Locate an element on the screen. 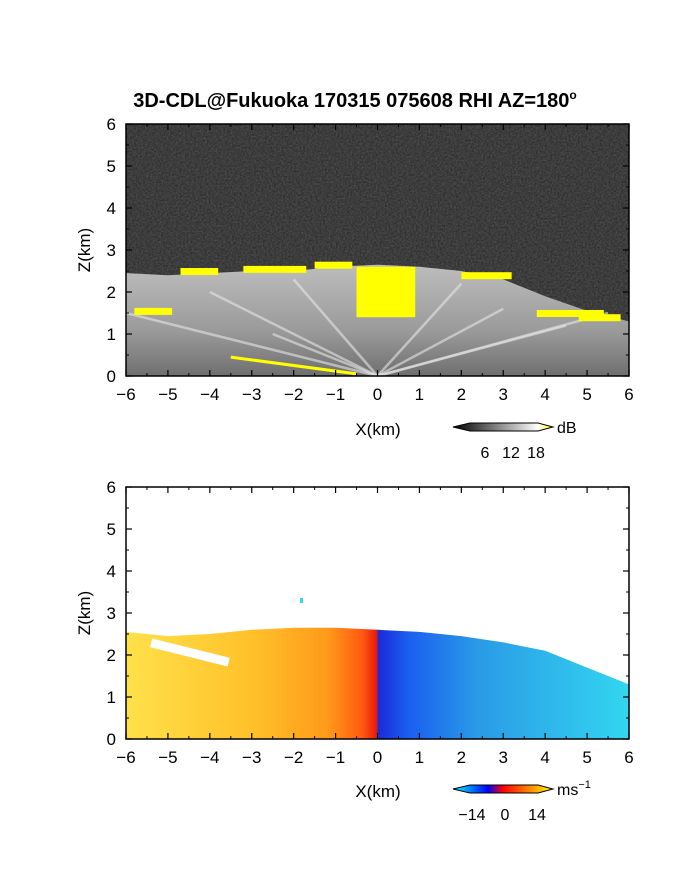  saturated-region is located at coordinates (386, 292).